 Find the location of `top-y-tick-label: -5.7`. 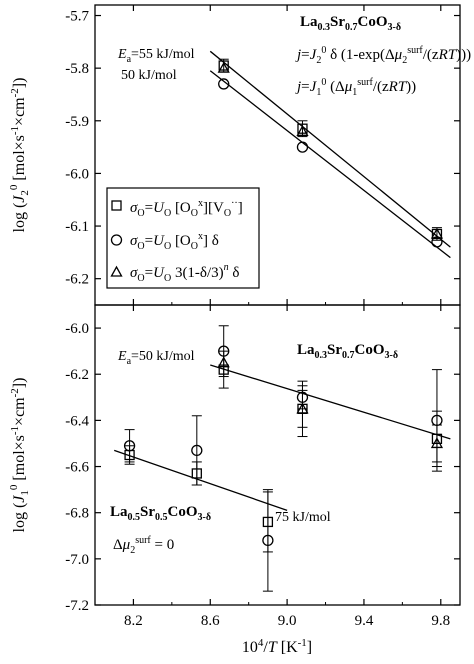

top-y-tick-label: -5.7 is located at coordinates (77, 17).